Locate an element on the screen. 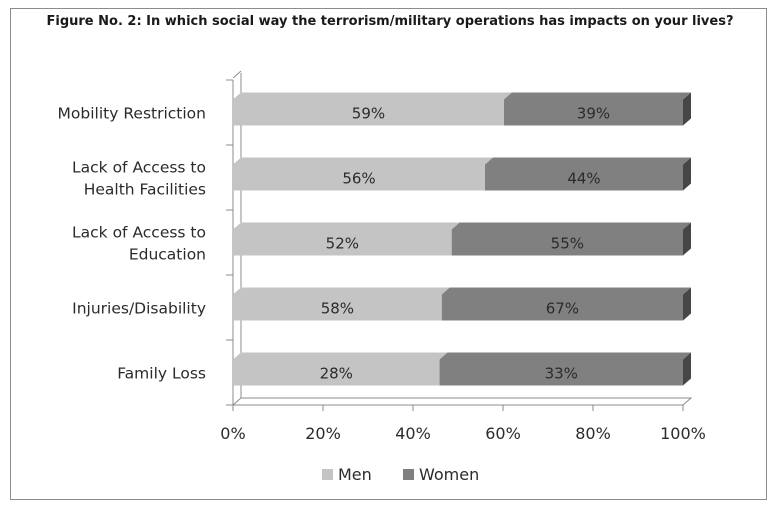  data-label-men: 52% is located at coordinates (342, 244).